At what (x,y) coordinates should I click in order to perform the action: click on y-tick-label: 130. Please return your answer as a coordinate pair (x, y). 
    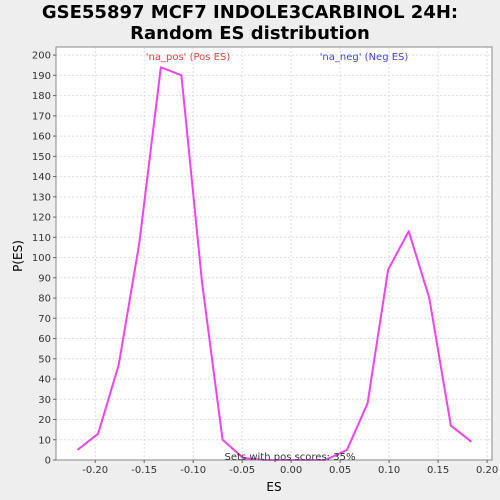
    Looking at the image, I should click on (41, 197).